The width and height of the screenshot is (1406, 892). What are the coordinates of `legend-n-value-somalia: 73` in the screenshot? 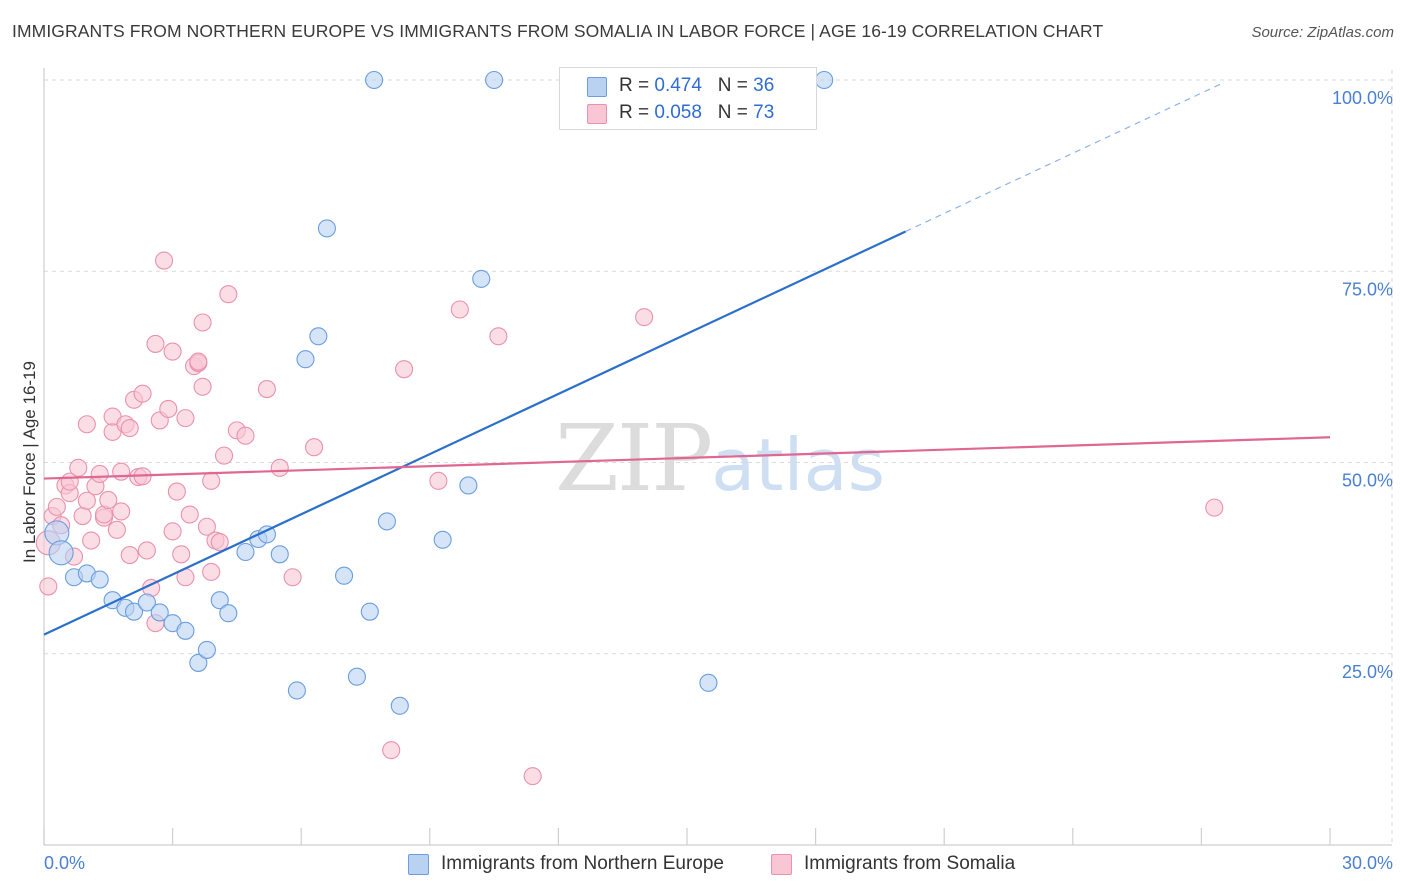 It's located at (764, 112).